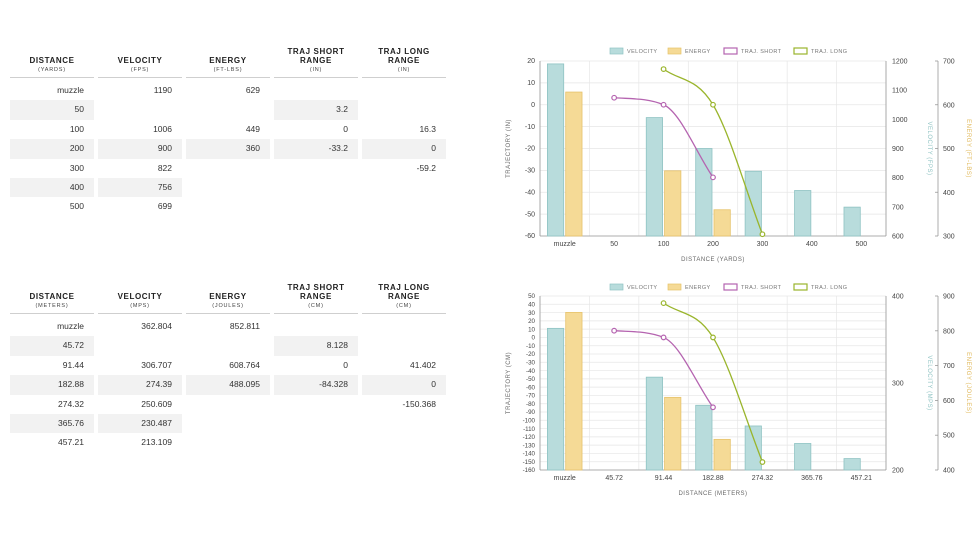 The height and width of the screenshot is (550, 978). I want to click on y-tick-label: -140, so click(529, 454).